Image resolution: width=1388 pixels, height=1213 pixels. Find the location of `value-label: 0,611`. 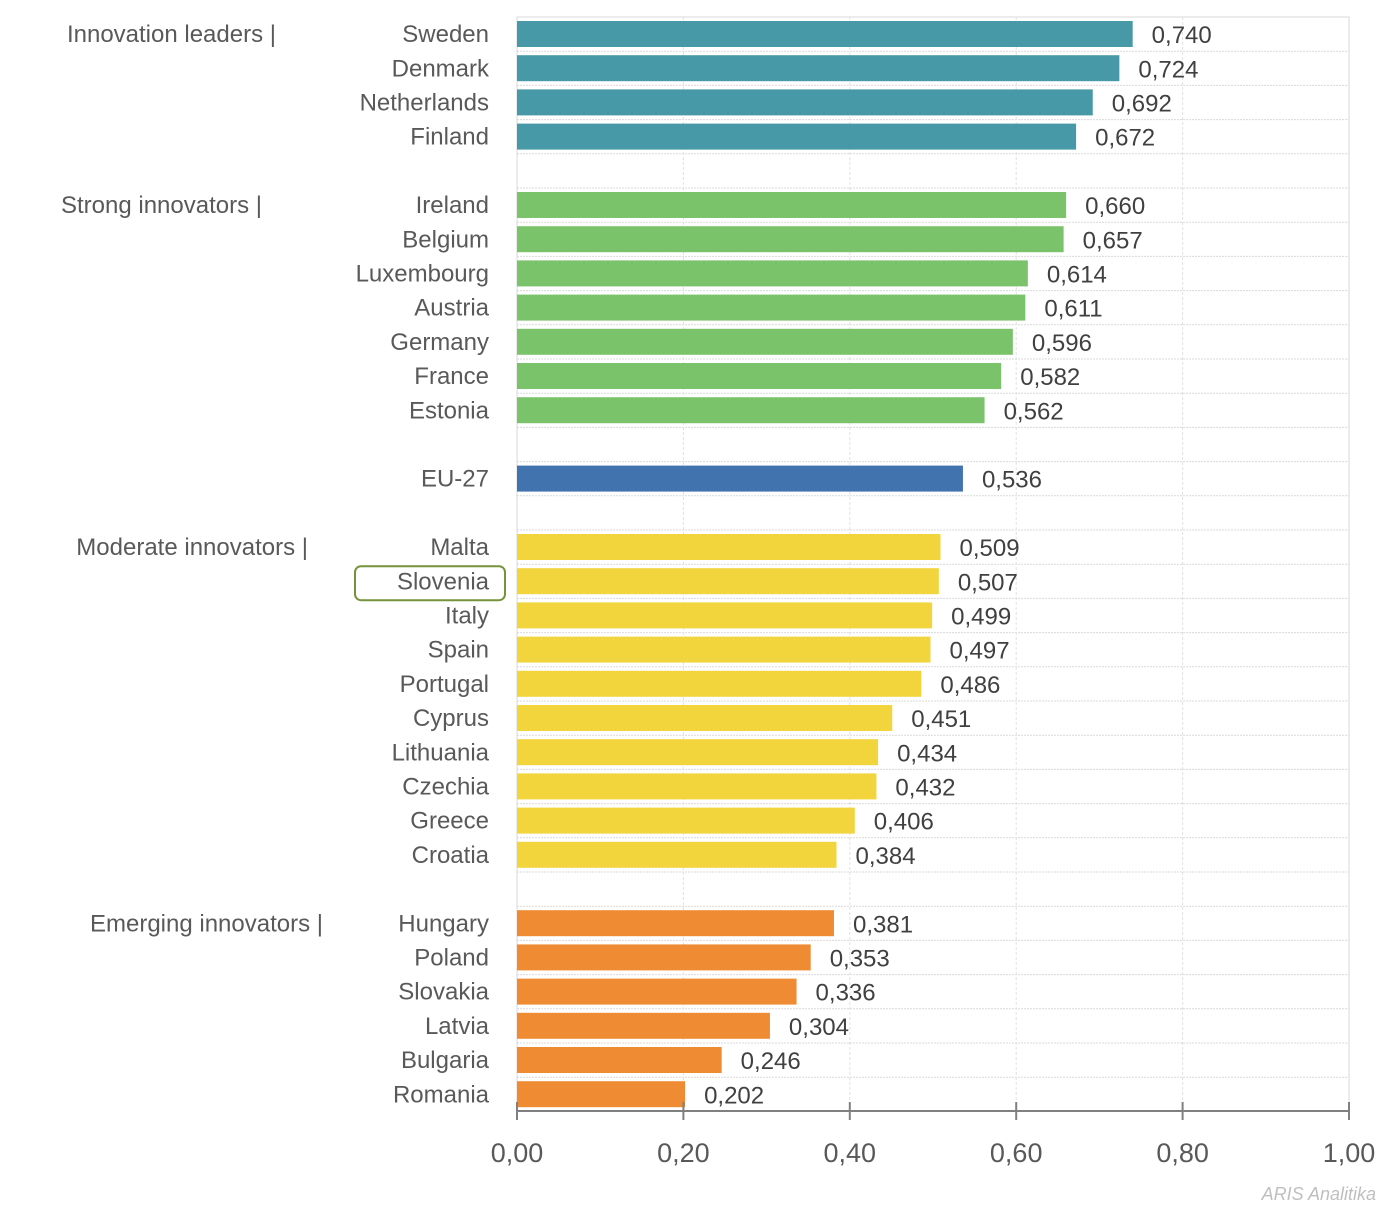

value-label: 0,611 is located at coordinates (1073, 309).